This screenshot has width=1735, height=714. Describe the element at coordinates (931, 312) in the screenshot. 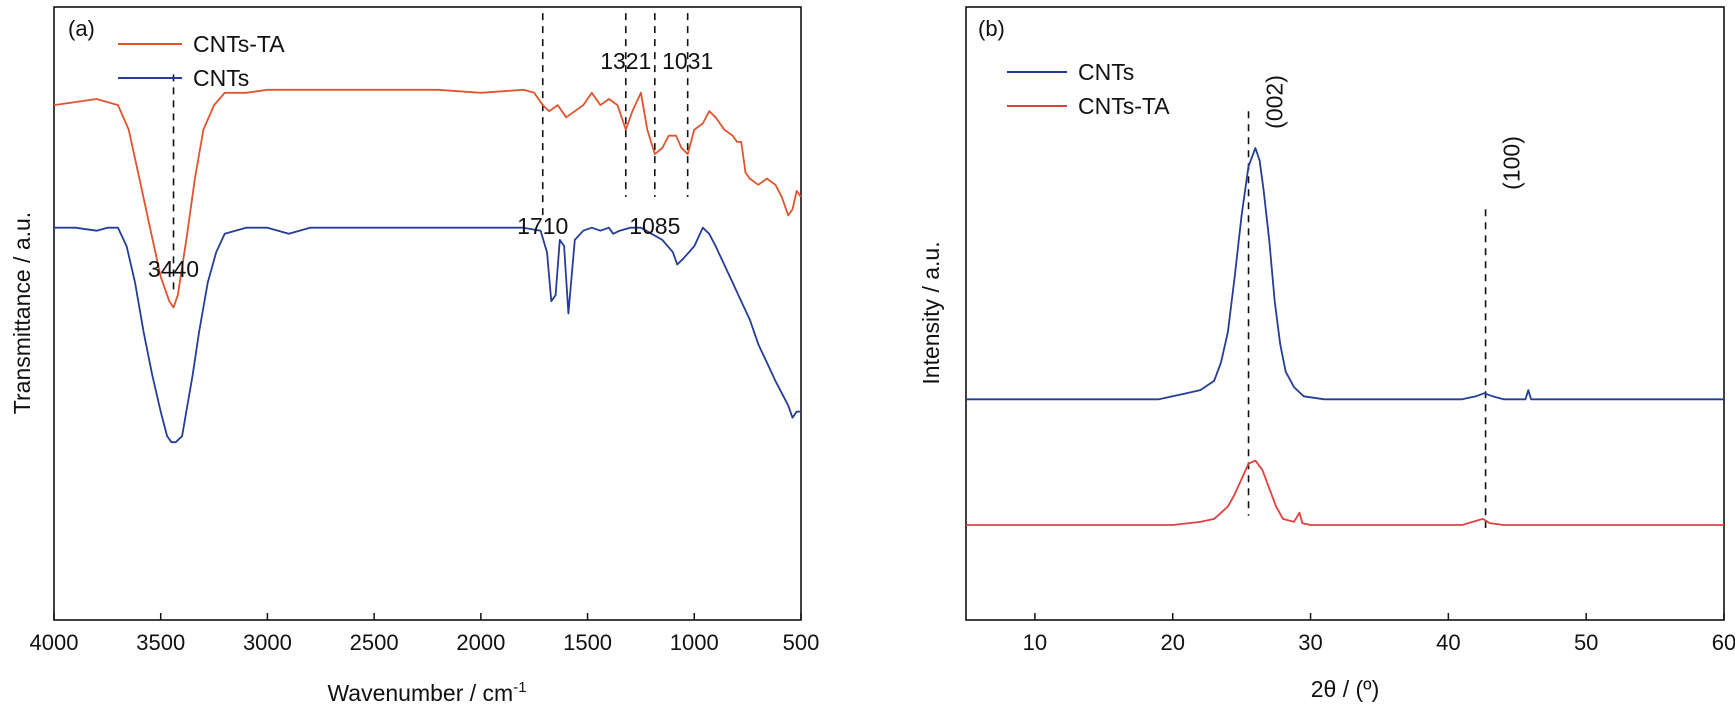

I see `panel-b-y-axis-title: Intensity / a.u.` at that location.